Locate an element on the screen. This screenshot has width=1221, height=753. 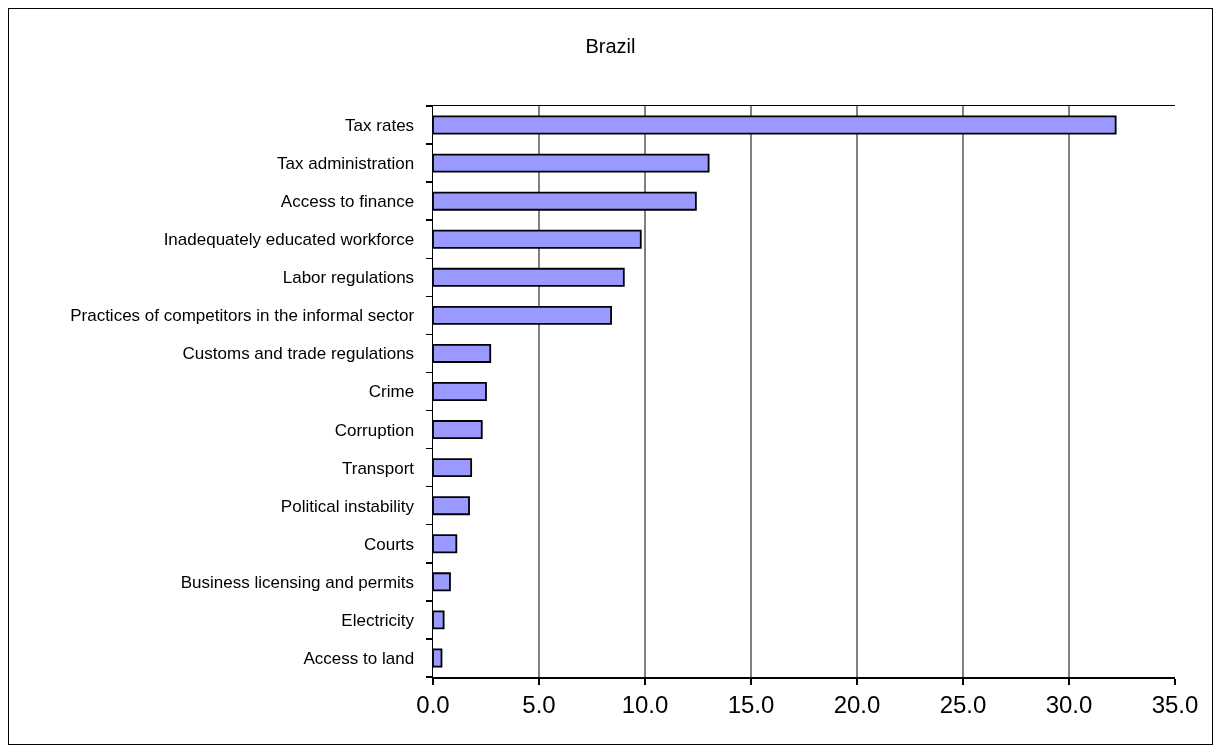
y-tick-label: Crime is located at coordinates (391, 392).